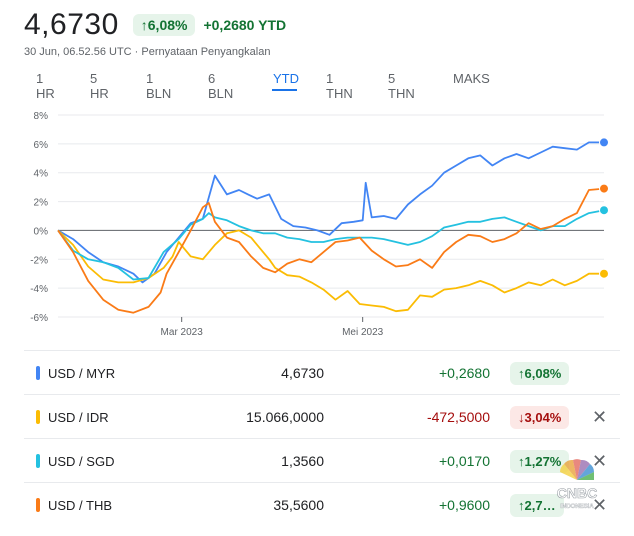 The height and width of the screenshot is (536, 634). What do you see at coordinates (39, 289) in the screenshot?
I see `y-tick-label: -4%` at bounding box center [39, 289].